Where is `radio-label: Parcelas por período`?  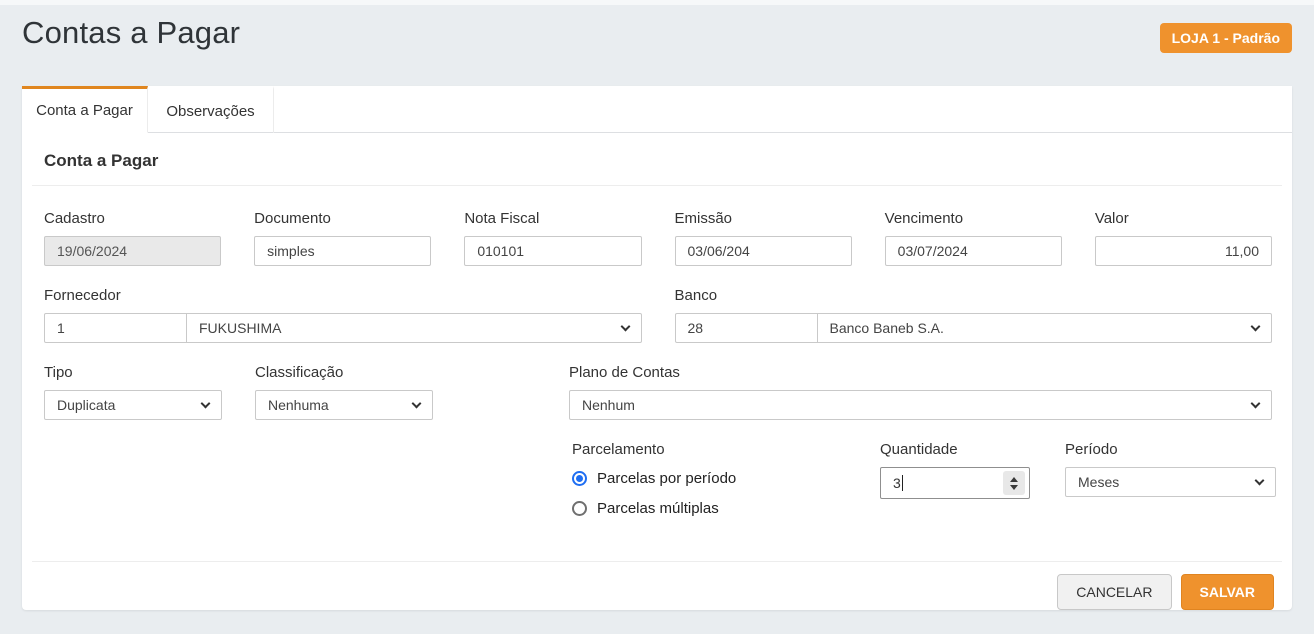
radio-label: Parcelas por período is located at coordinates (667, 478).